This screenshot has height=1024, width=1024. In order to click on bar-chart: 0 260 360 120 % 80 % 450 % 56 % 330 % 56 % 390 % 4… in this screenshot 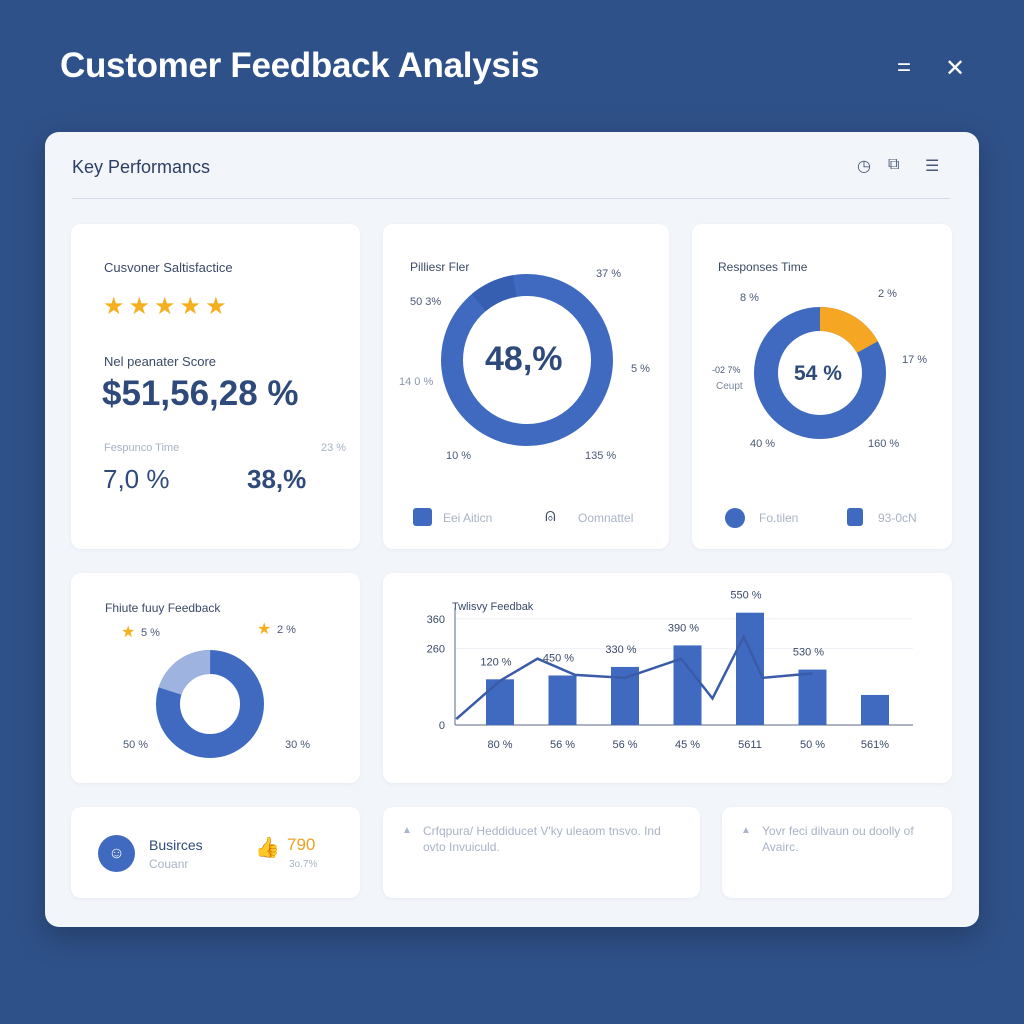, I will do `click(670, 670)`.